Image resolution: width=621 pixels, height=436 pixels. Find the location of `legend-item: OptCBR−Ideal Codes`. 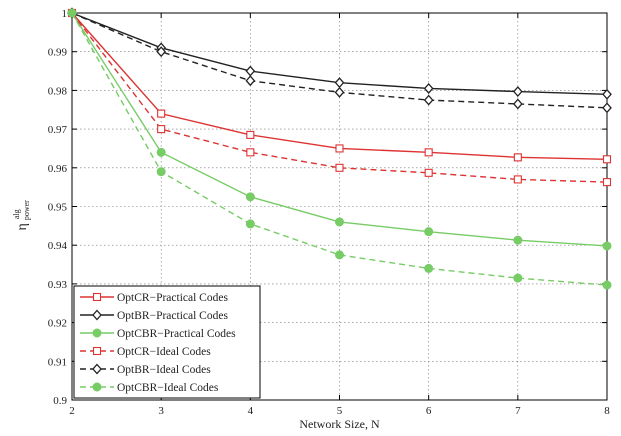

legend-item: OptCBR−Ideal Codes is located at coordinates (149, 388).